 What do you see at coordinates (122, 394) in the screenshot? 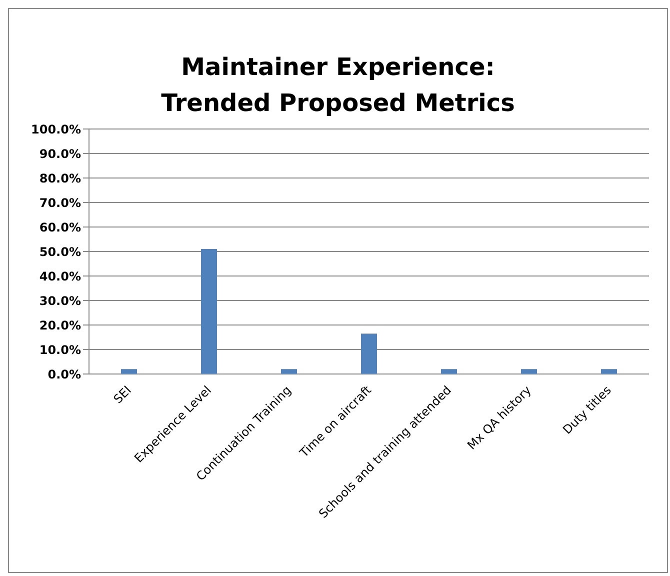
I see `x-tick-label: SEI` at bounding box center [122, 394].